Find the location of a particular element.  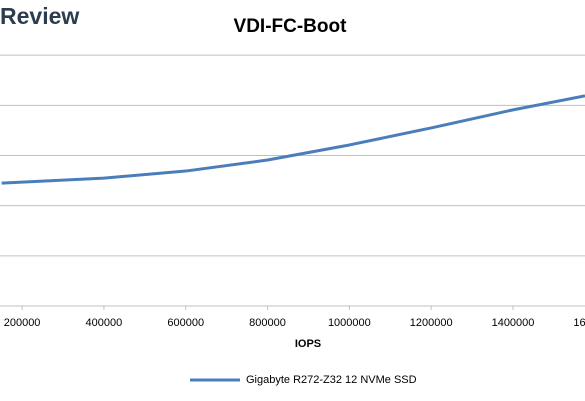

x-tick-label: 200000 is located at coordinates (22, 323).